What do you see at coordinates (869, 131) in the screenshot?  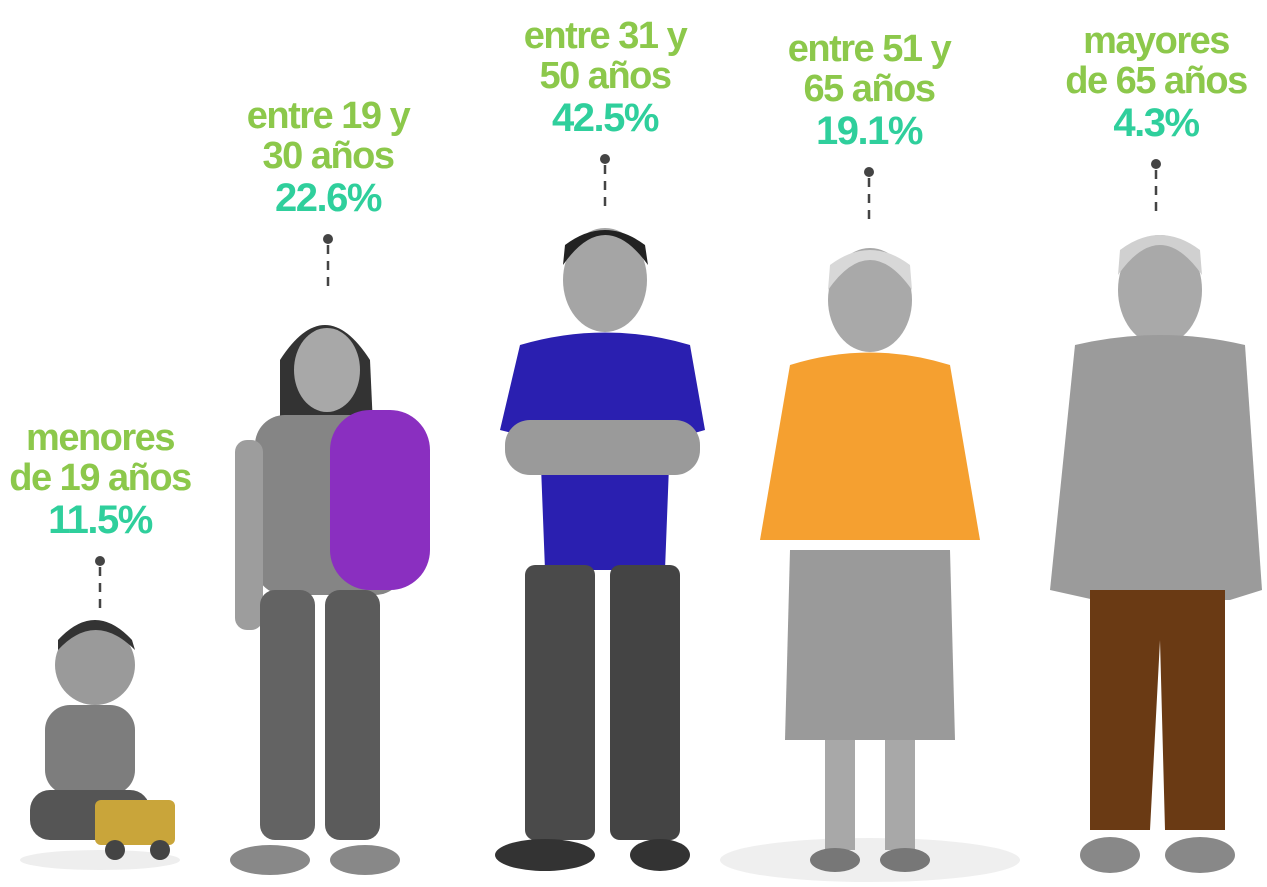 I see `group-percent: 19.1%` at bounding box center [869, 131].